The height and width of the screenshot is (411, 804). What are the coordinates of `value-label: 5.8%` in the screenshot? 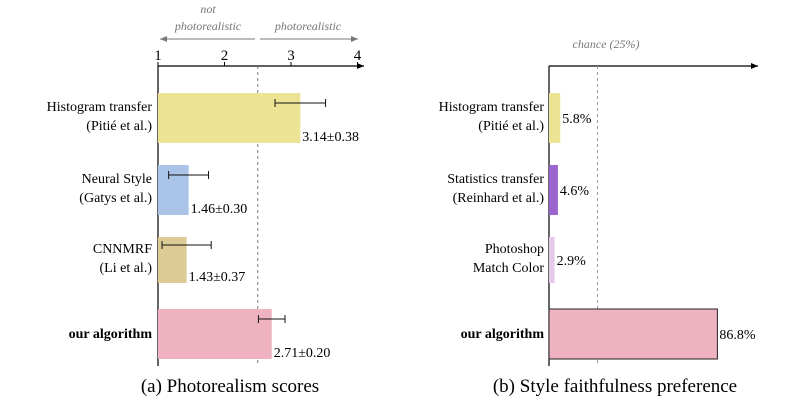 It's located at (577, 119).